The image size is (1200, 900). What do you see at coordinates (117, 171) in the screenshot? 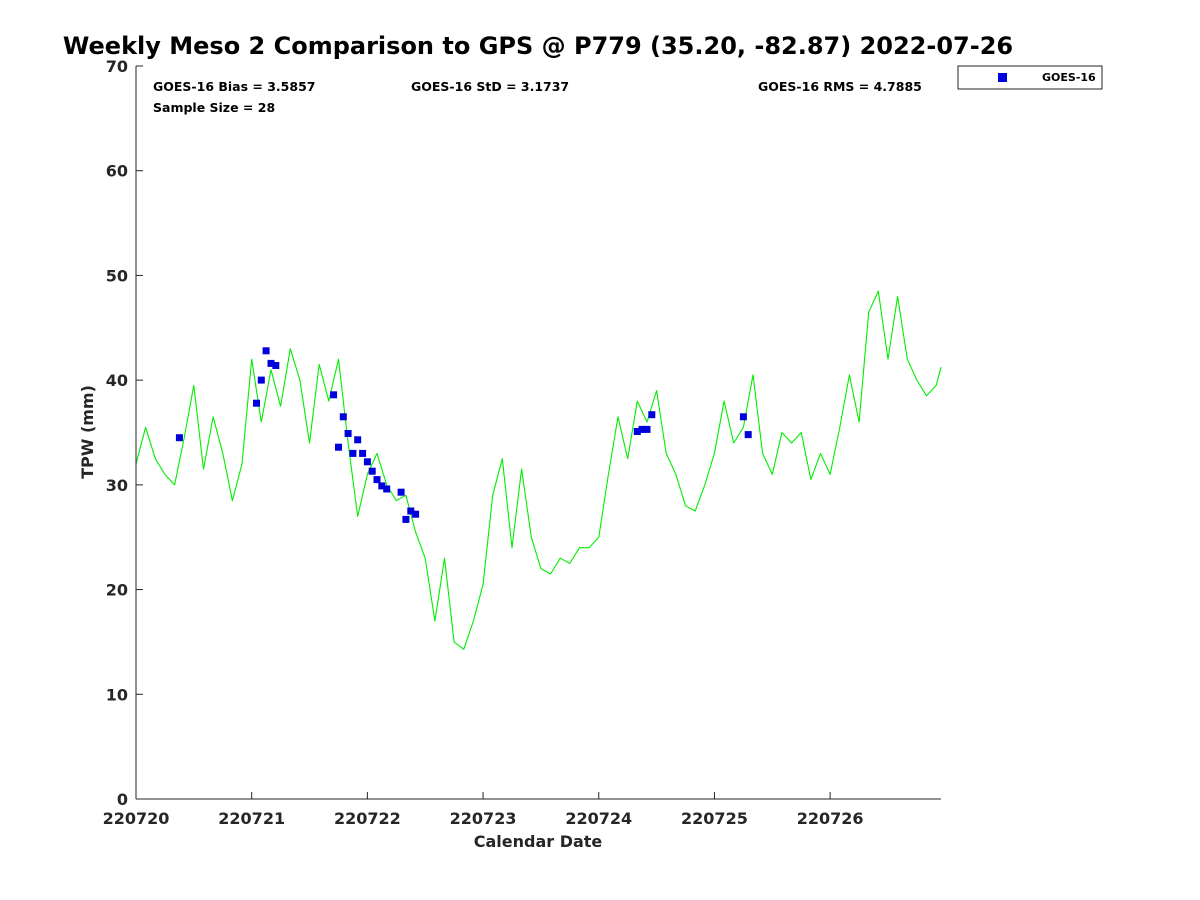
I see `y-tick-label: 60` at bounding box center [117, 171].